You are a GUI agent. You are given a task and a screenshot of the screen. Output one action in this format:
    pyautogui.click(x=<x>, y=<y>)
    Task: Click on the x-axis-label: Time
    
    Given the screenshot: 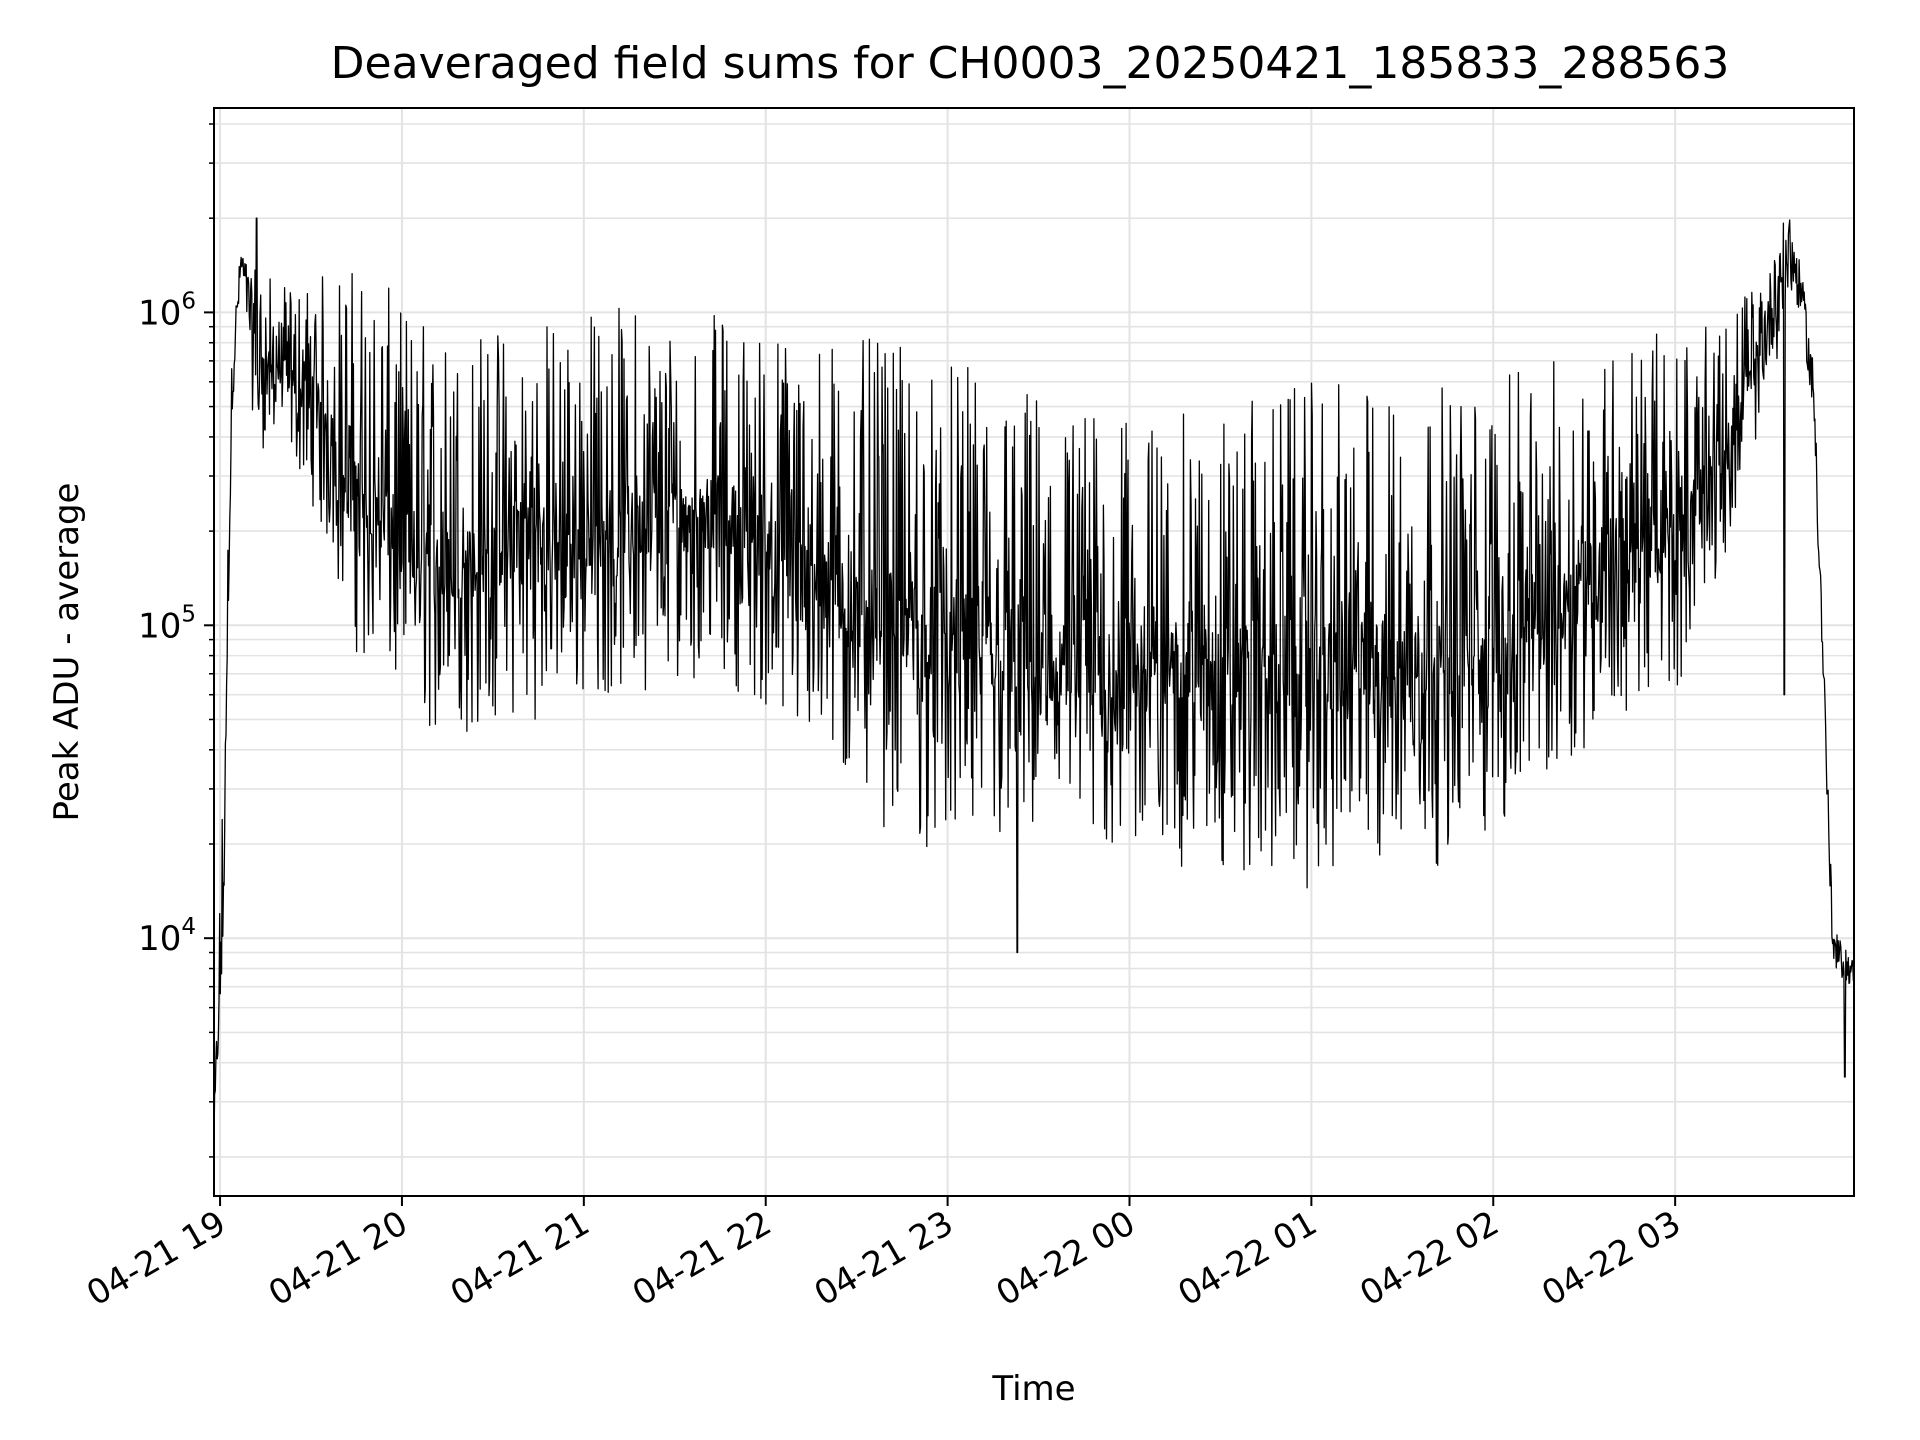 What is the action you would take?
    pyautogui.click(x=1033, y=1389)
    